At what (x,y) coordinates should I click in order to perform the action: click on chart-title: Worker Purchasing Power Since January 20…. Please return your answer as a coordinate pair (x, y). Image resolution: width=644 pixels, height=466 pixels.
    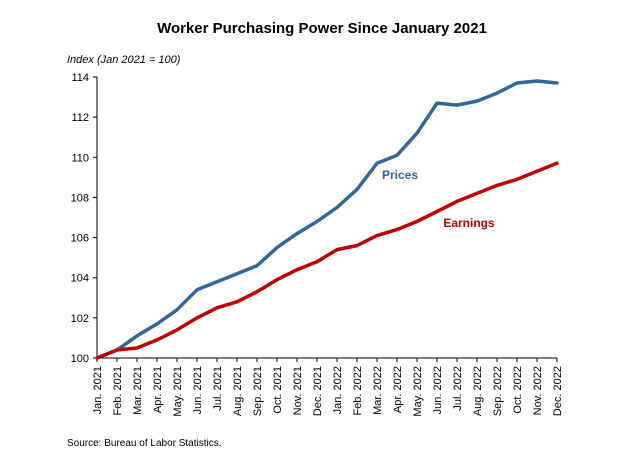
    Looking at the image, I should click on (322, 28).